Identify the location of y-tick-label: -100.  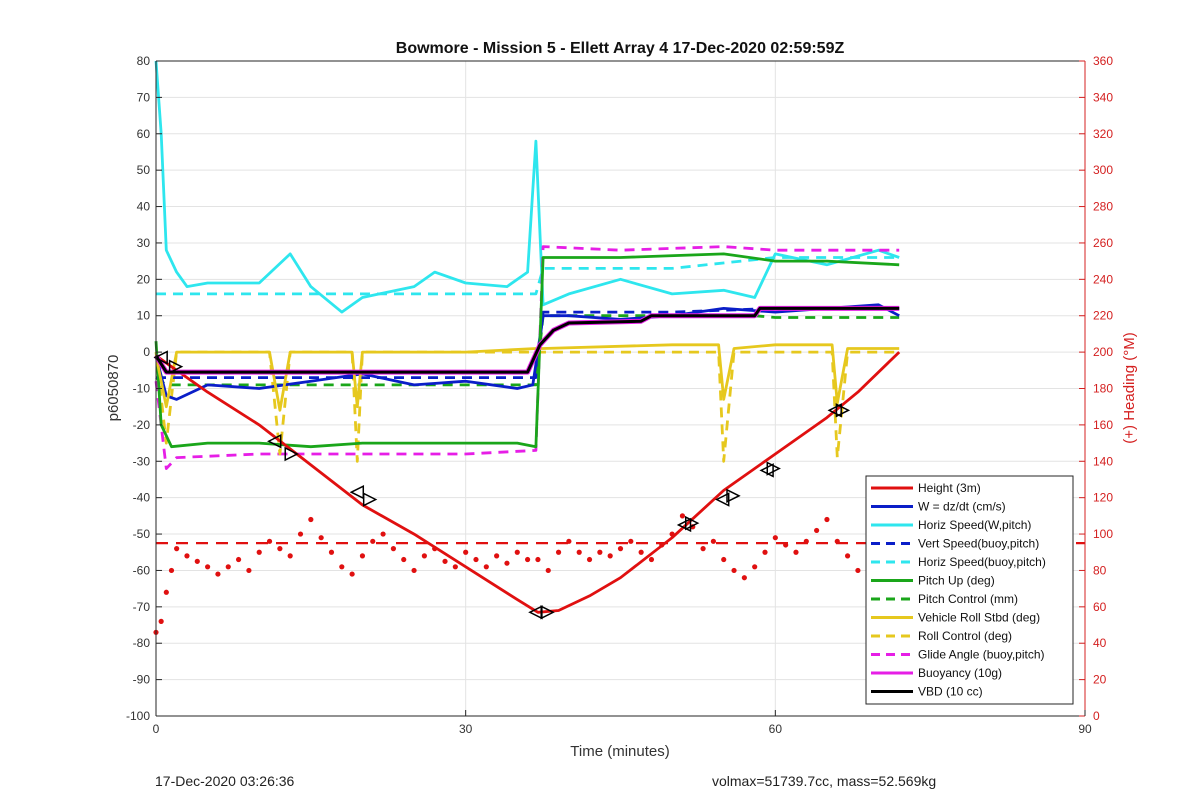
(138, 716).